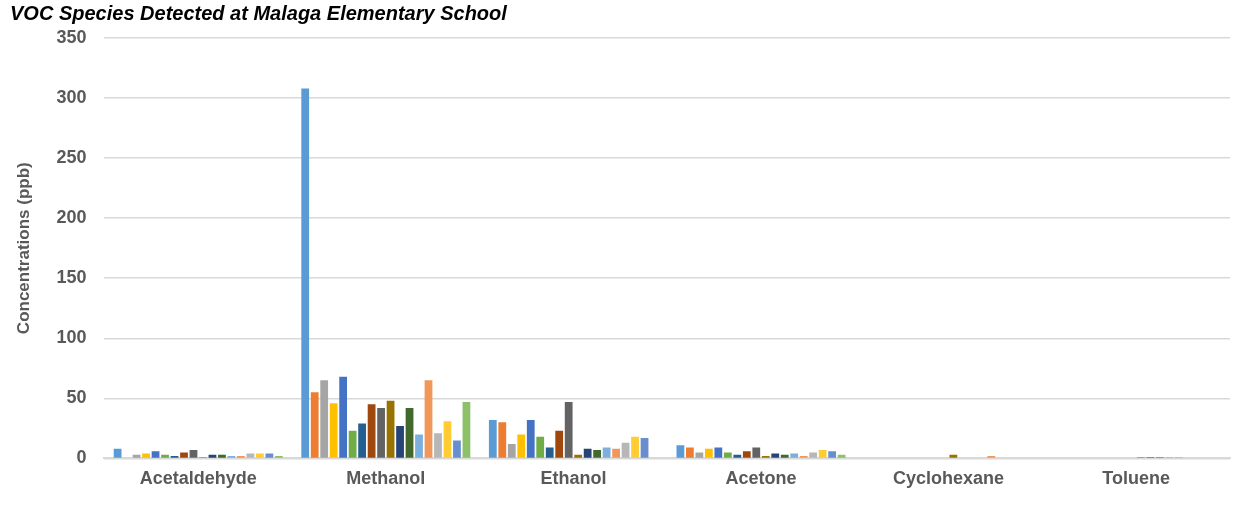 This screenshot has width=1248, height=508. I want to click on x-tick-label: Ethanol, so click(573, 478).